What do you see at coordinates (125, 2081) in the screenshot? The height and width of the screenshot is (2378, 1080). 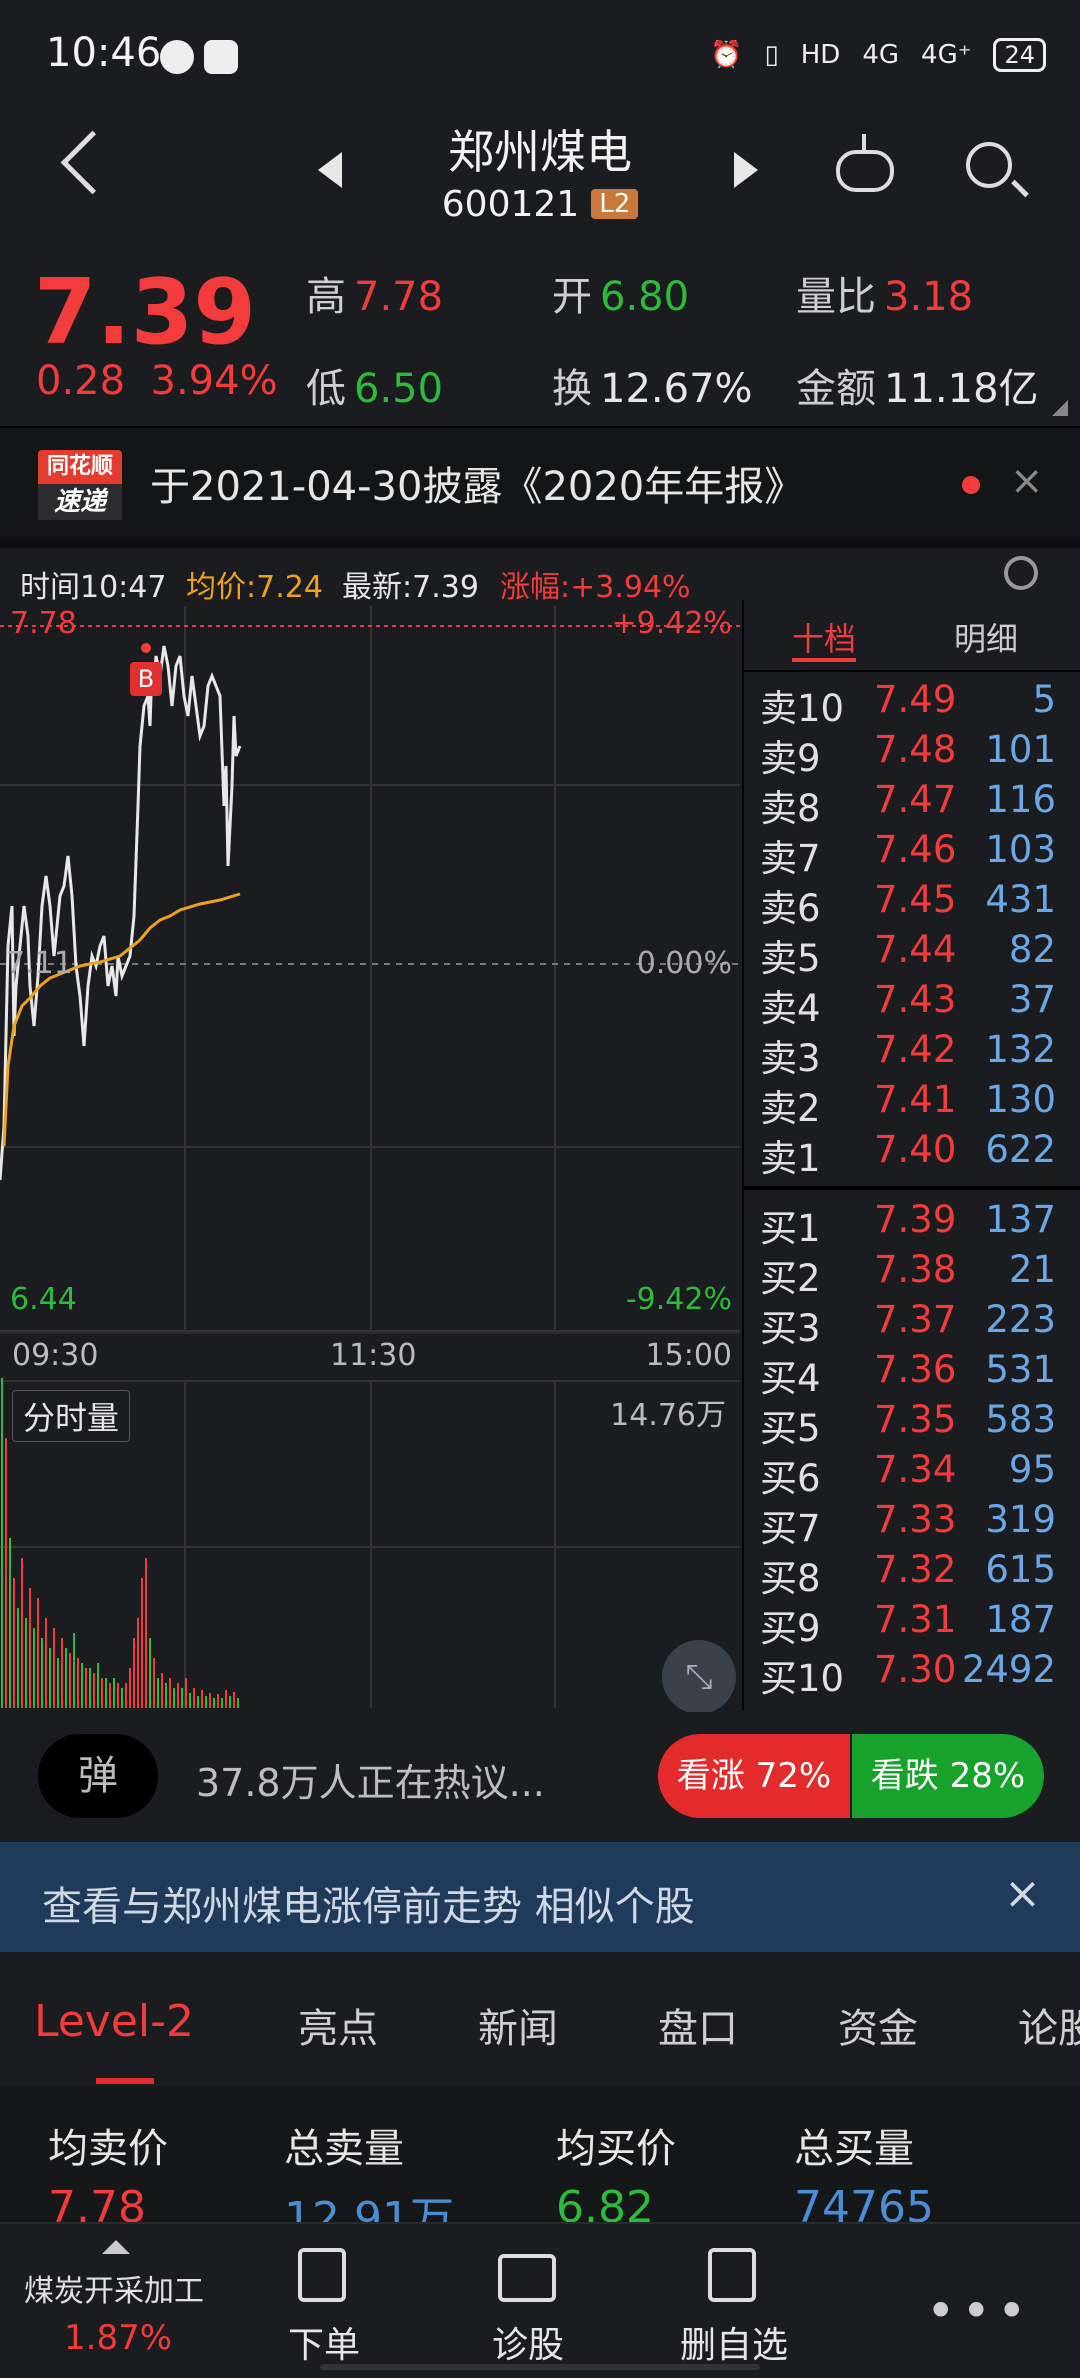 I see `tab-active-underline` at bounding box center [125, 2081].